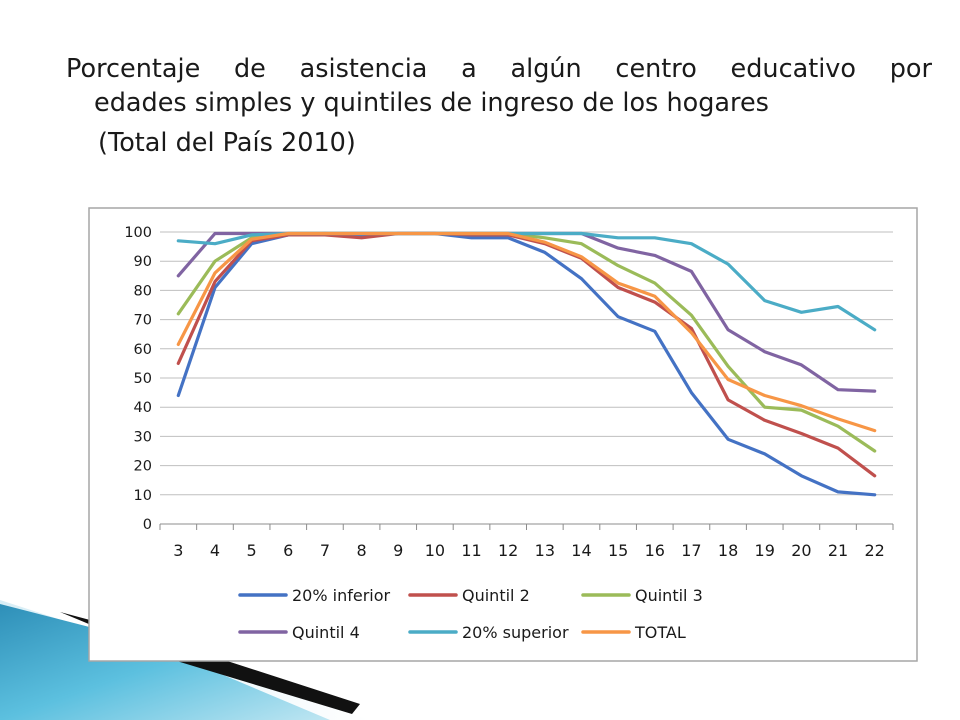  What do you see at coordinates (143, 291) in the screenshot?
I see `y-tick-label: 80` at bounding box center [143, 291].